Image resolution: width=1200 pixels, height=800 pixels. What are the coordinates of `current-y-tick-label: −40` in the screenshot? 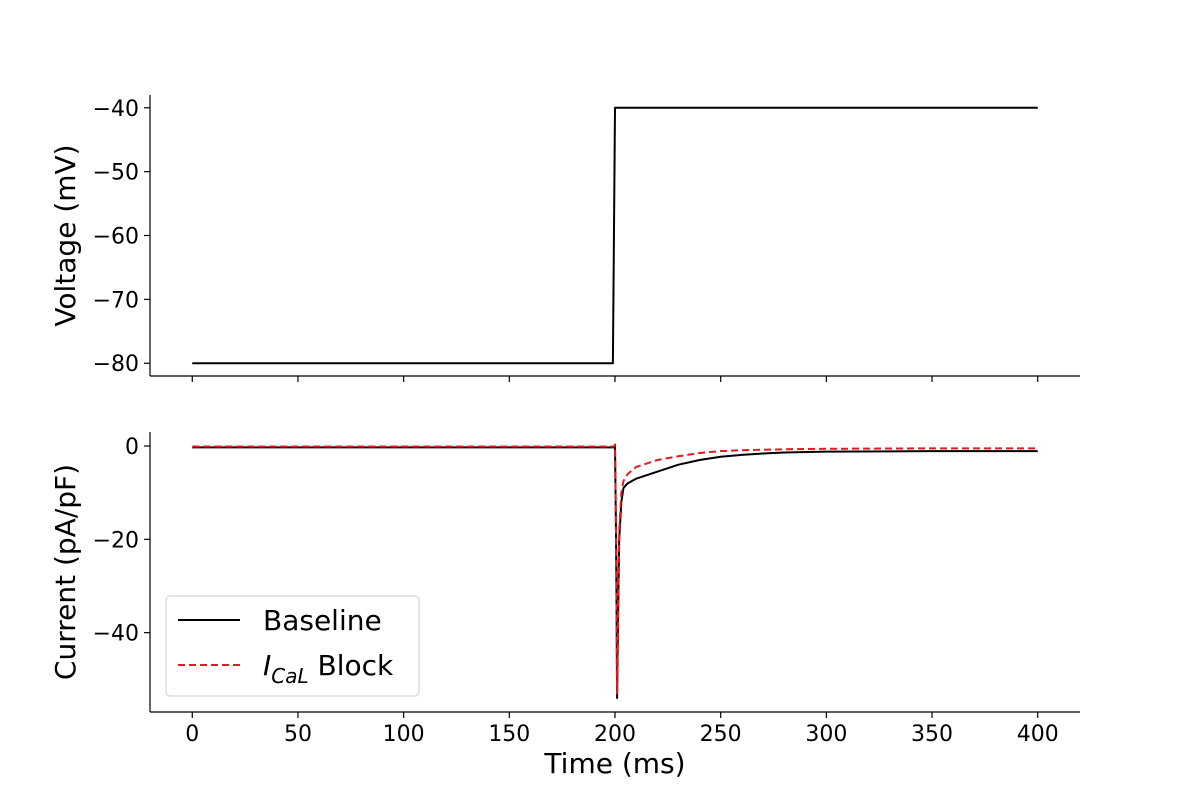 It's located at (116, 634).